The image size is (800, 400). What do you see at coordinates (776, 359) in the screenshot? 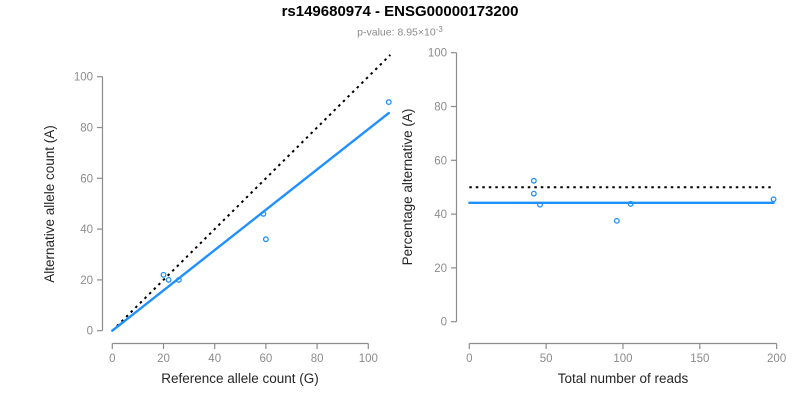
I see `x-tick-label: 200` at bounding box center [776, 359].